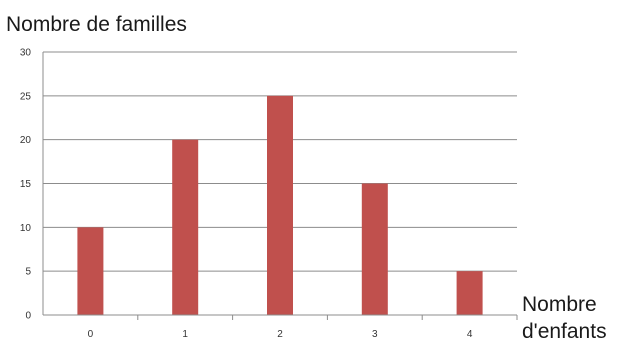  I want to click on x-tick-label: 0, so click(91, 334).